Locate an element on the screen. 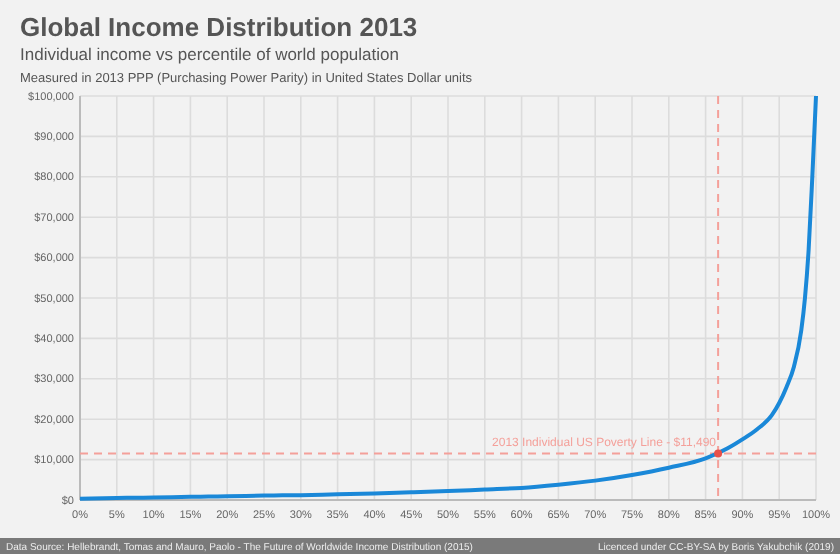 This screenshot has width=840, height=554. chart-subtitle: Individual income vs percentile of world population is located at coordinates (210, 54).